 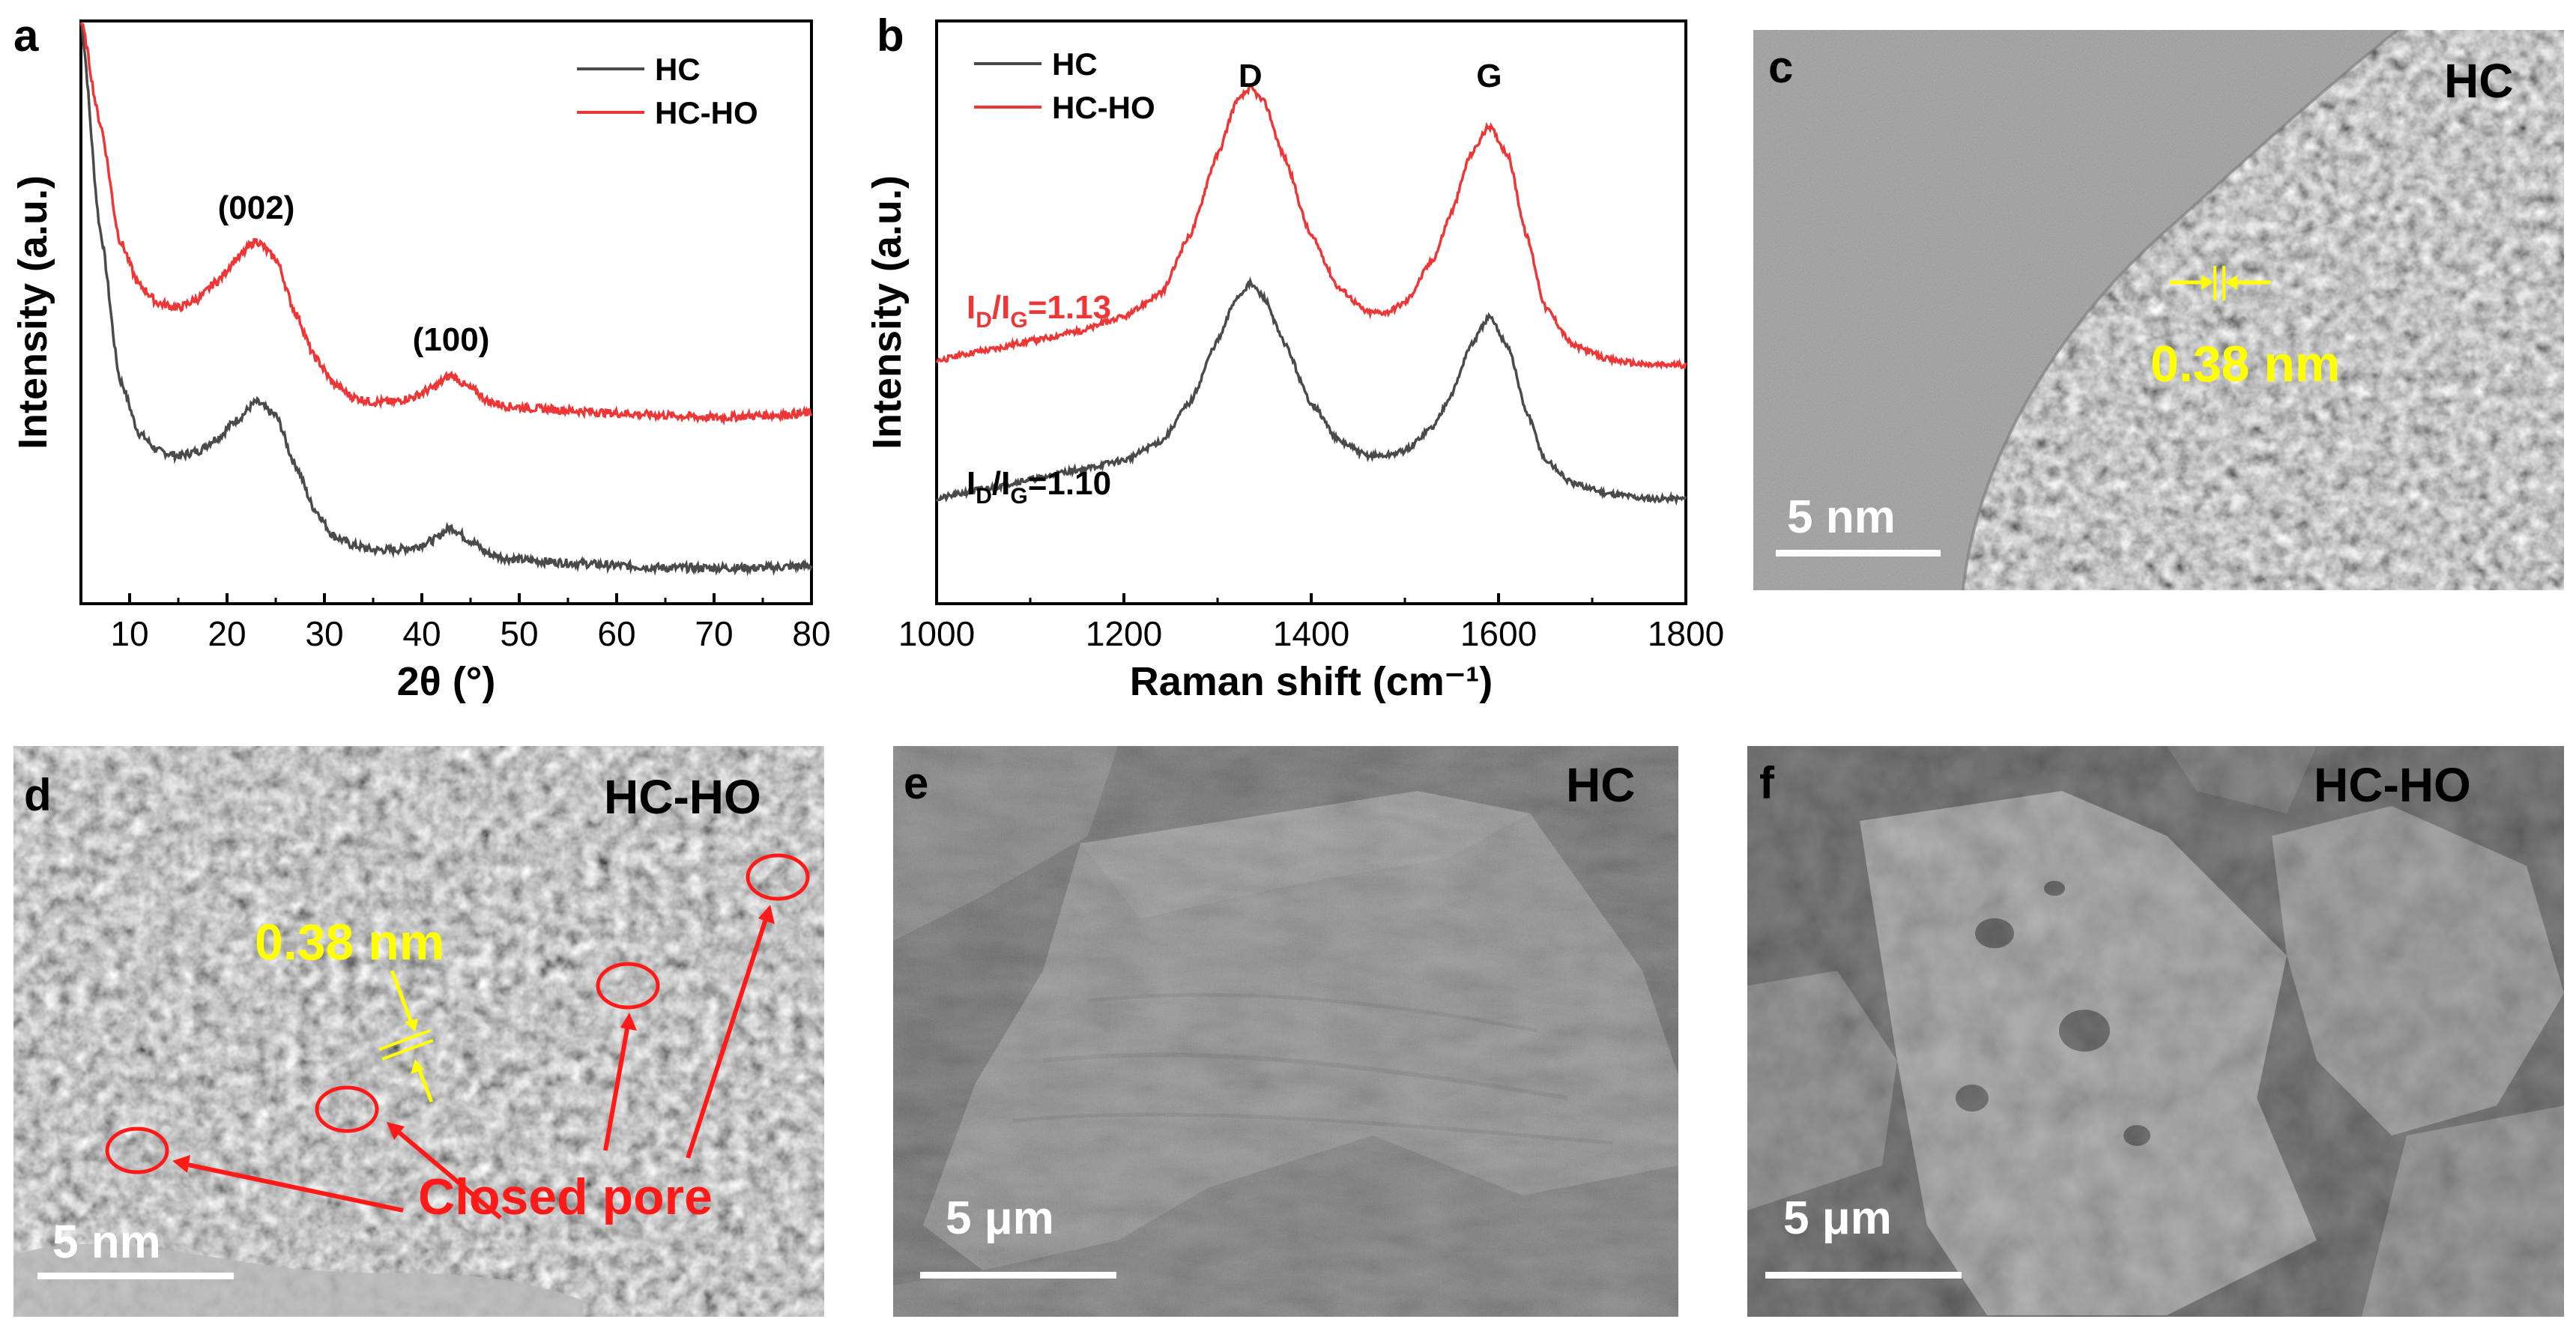 I want to click on raman-peak-label: D, so click(x=1251, y=76).